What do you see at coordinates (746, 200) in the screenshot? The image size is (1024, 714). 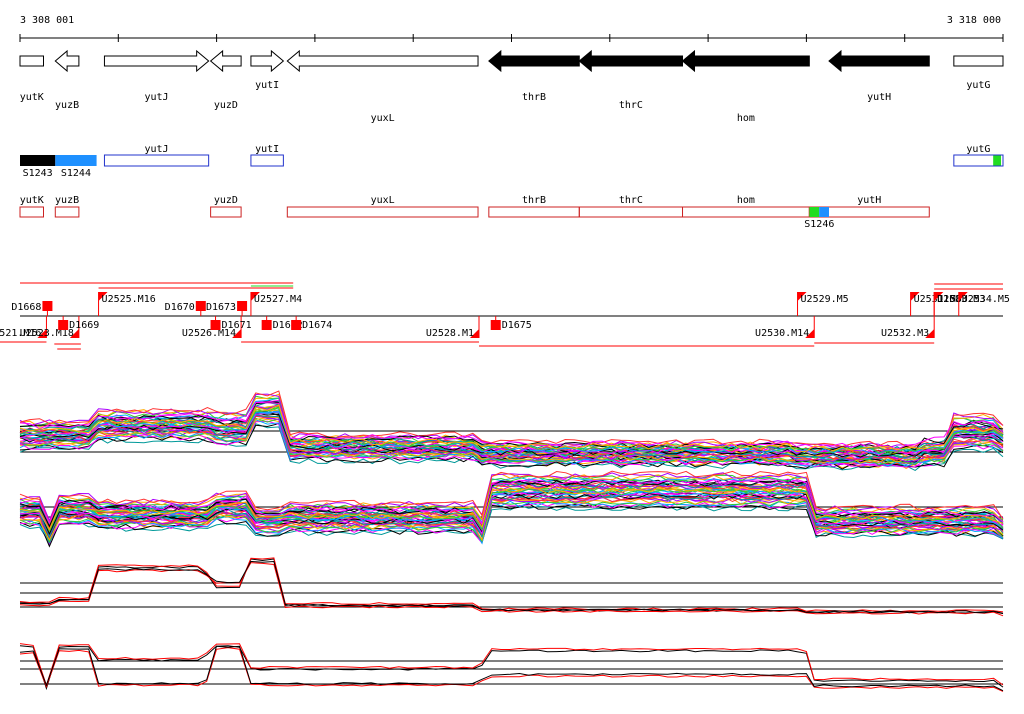 I see `lower-gene-label-hom: hom` at bounding box center [746, 200].